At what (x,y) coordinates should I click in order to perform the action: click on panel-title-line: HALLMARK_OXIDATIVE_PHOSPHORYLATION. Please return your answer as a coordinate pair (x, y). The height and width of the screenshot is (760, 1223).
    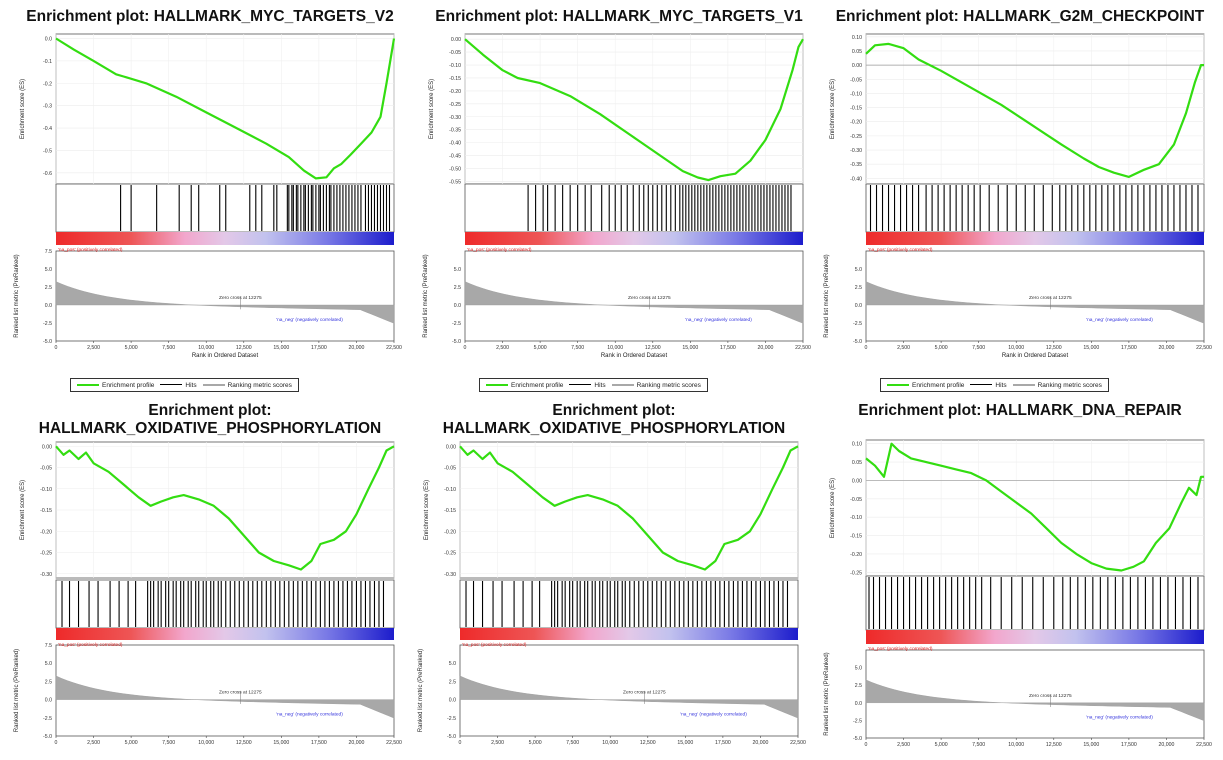
    Looking at the image, I should click on (210, 428).